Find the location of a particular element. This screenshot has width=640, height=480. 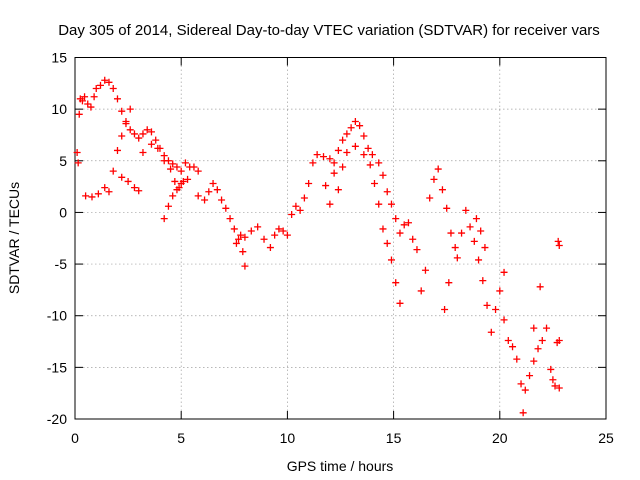

x-tick-label: 20 is located at coordinates (500, 438).